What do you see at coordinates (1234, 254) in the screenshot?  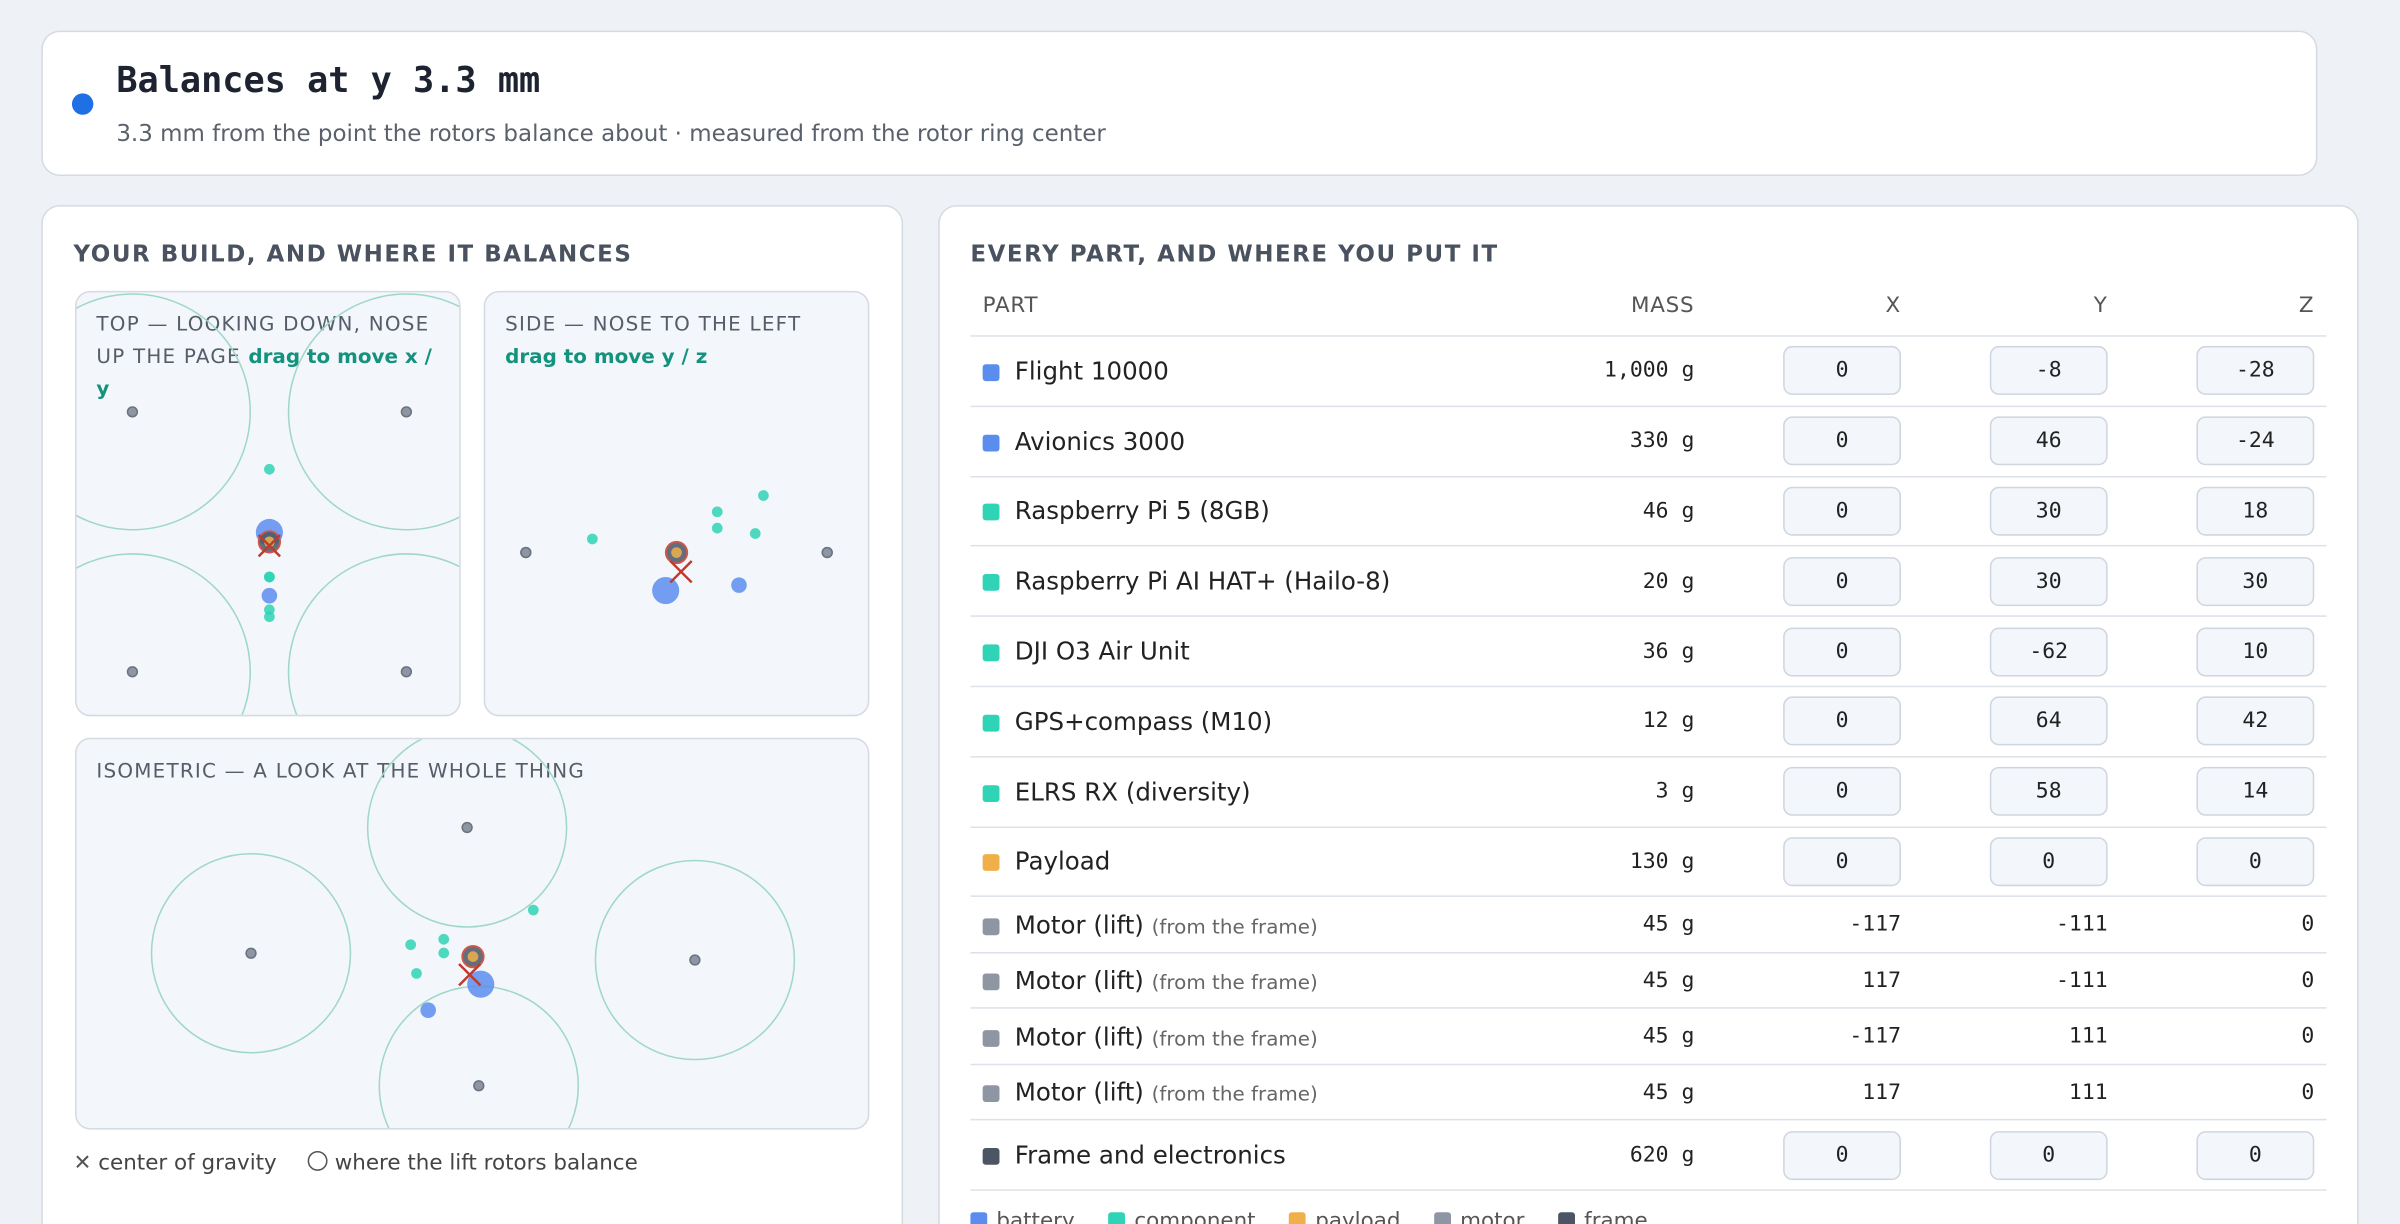 I see `heading: EVERY PART, AND WHERE YOU PUT IT` at bounding box center [1234, 254].